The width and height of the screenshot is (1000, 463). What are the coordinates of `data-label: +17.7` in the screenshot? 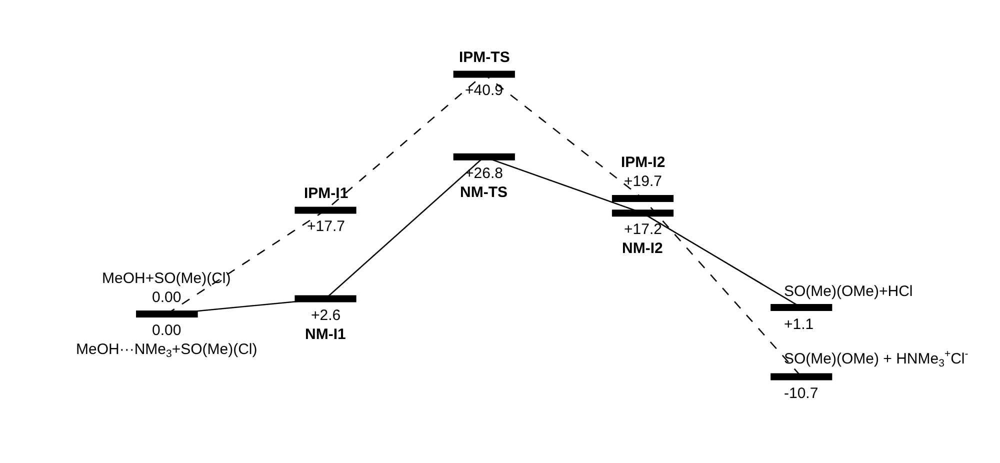 It's located at (326, 226).